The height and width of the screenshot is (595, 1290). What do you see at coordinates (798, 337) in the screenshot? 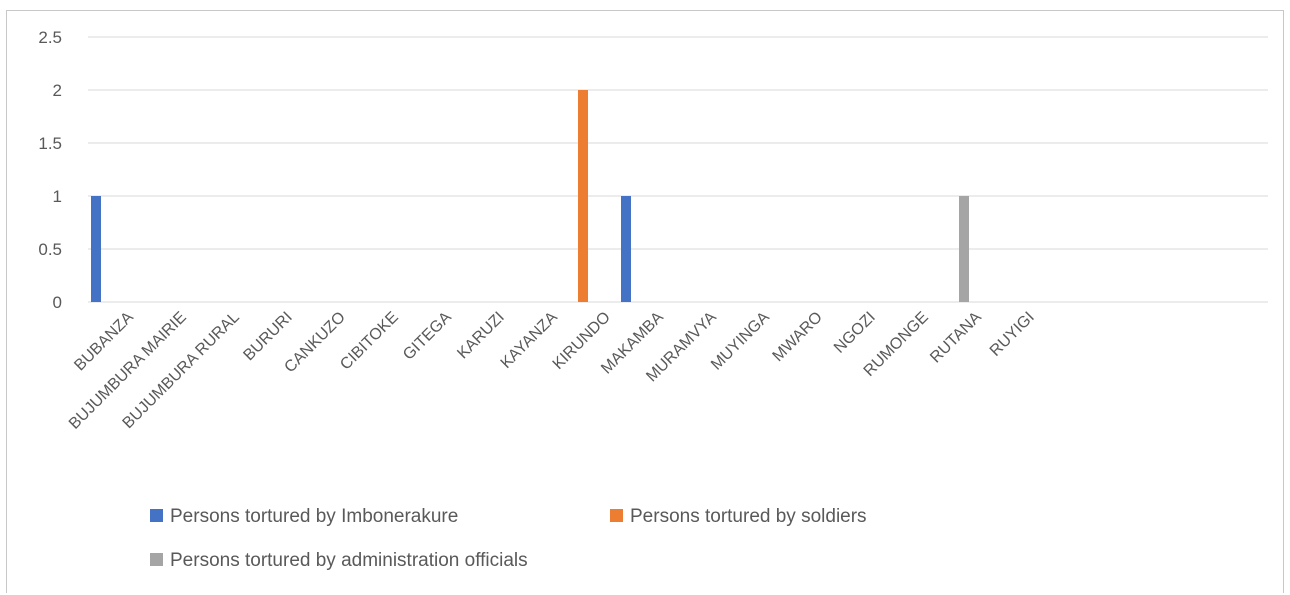
I see `x-category-label: MWARO` at bounding box center [798, 337].